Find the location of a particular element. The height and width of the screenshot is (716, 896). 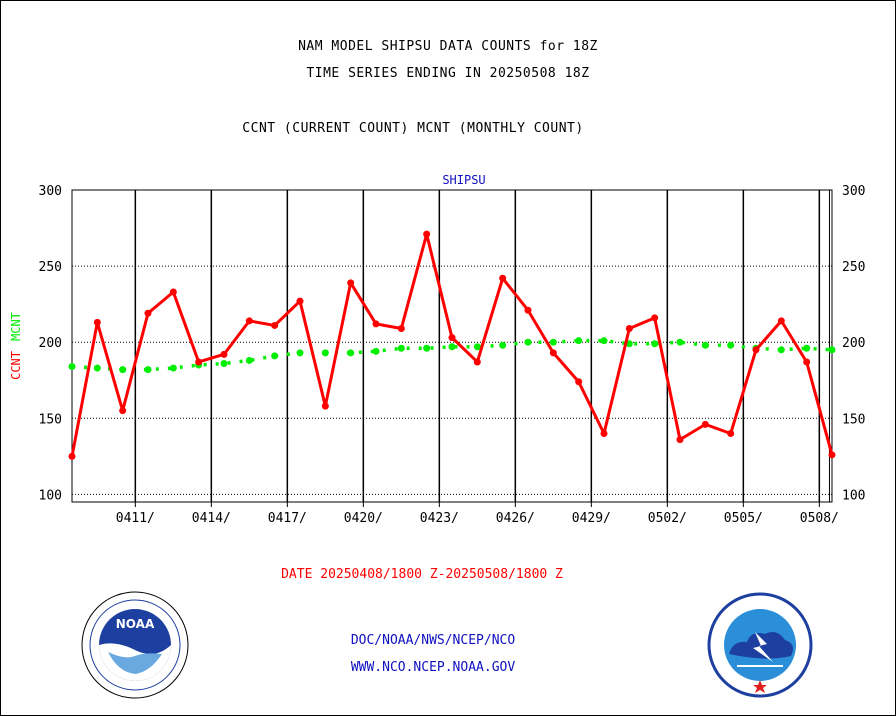

y-tick-label-right-300: 300 is located at coordinates (853, 191).